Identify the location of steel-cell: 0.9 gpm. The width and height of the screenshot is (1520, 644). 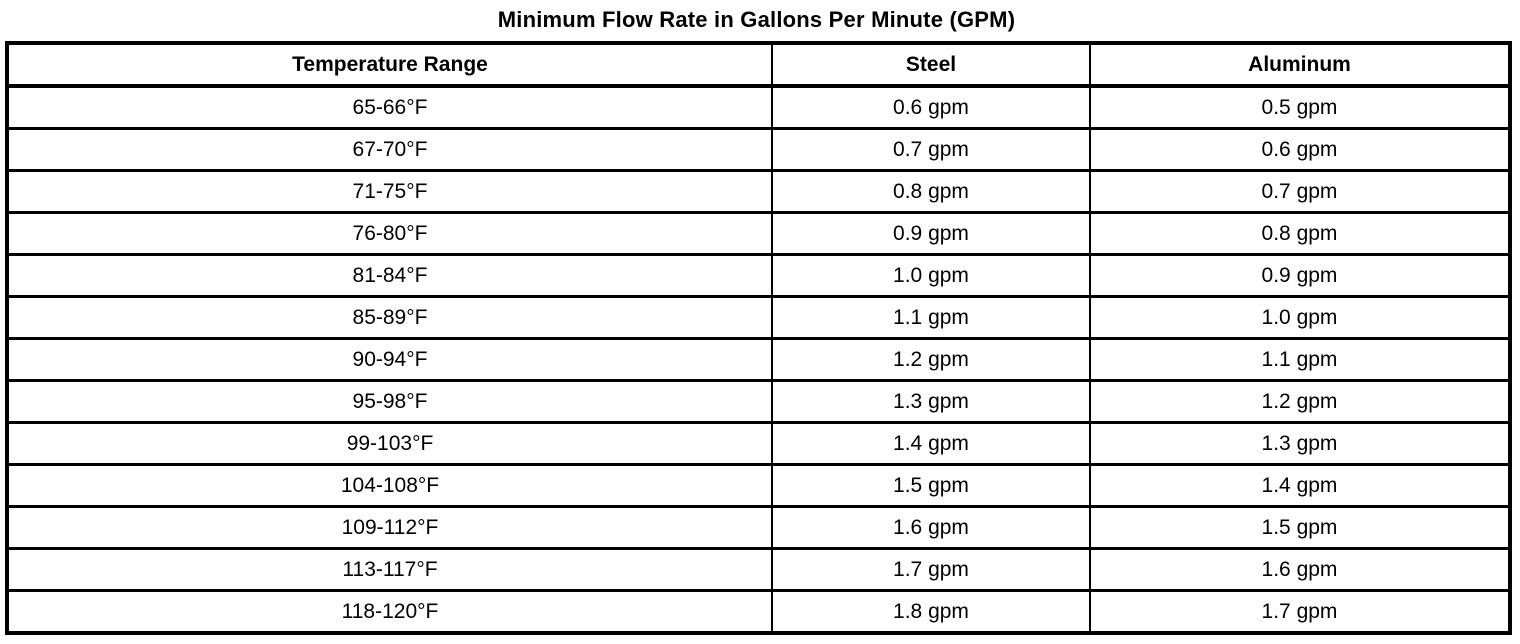
(931, 233).